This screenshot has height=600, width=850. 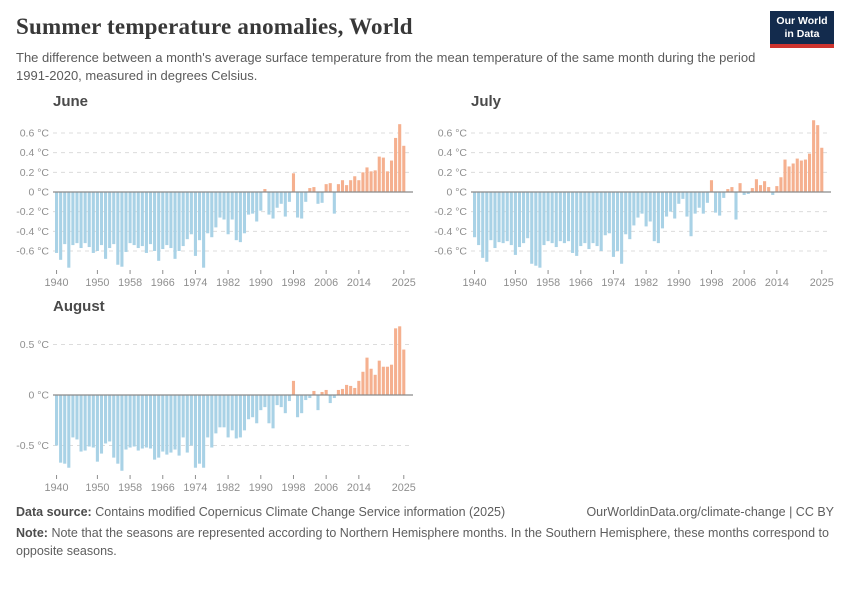 I want to click on bar-1968, so click(x=171, y=423).